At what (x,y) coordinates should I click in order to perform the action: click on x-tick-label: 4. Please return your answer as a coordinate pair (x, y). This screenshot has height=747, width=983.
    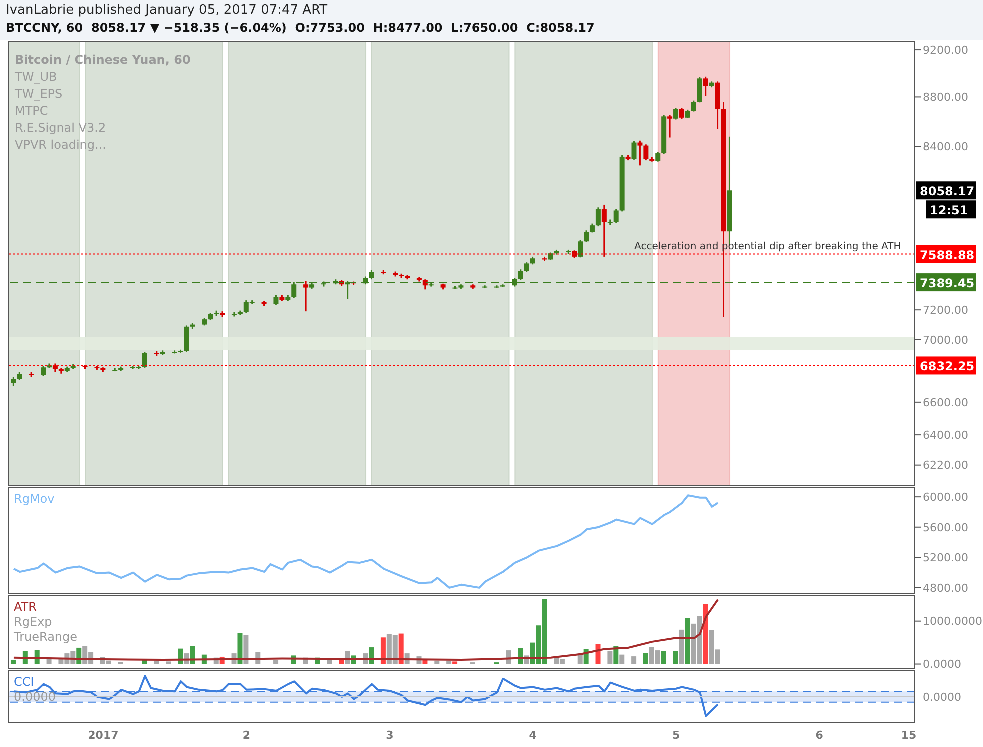
    Looking at the image, I should click on (533, 735).